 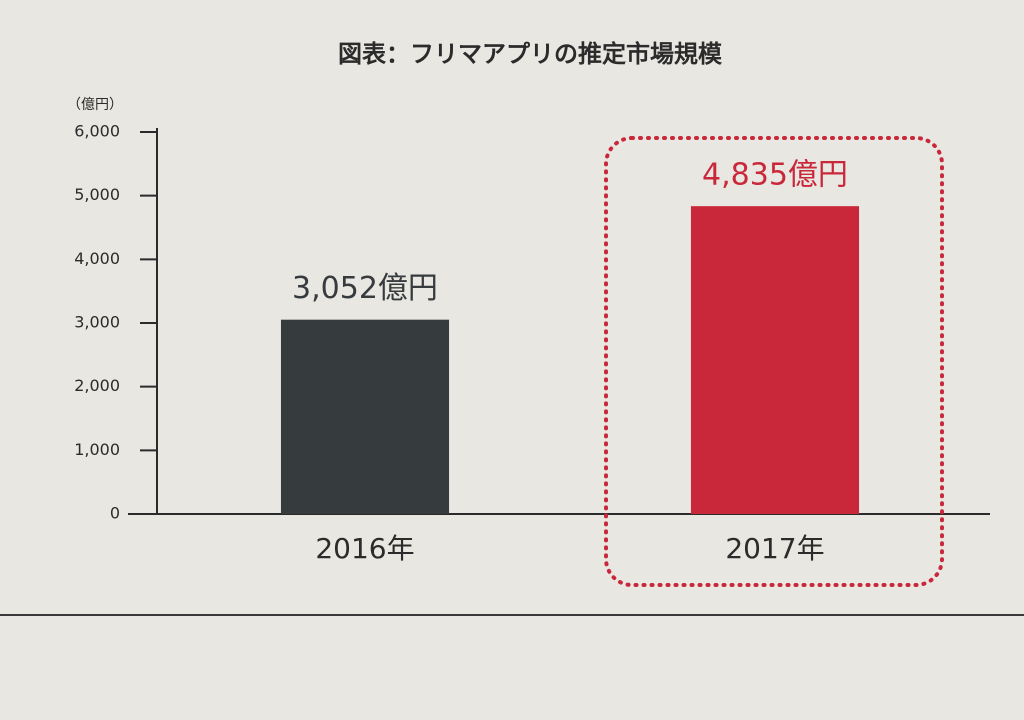 What do you see at coordinates (97, 449) in the screenshot?
I see `y-tick-label: 1,000` at bounding box center [97, 449].